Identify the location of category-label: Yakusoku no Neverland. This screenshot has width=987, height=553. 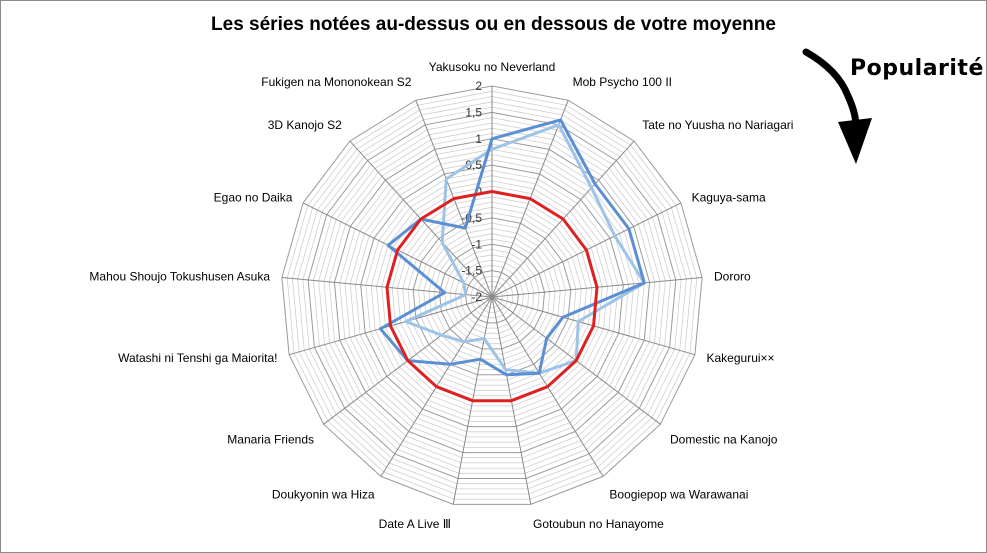
(492, 67).